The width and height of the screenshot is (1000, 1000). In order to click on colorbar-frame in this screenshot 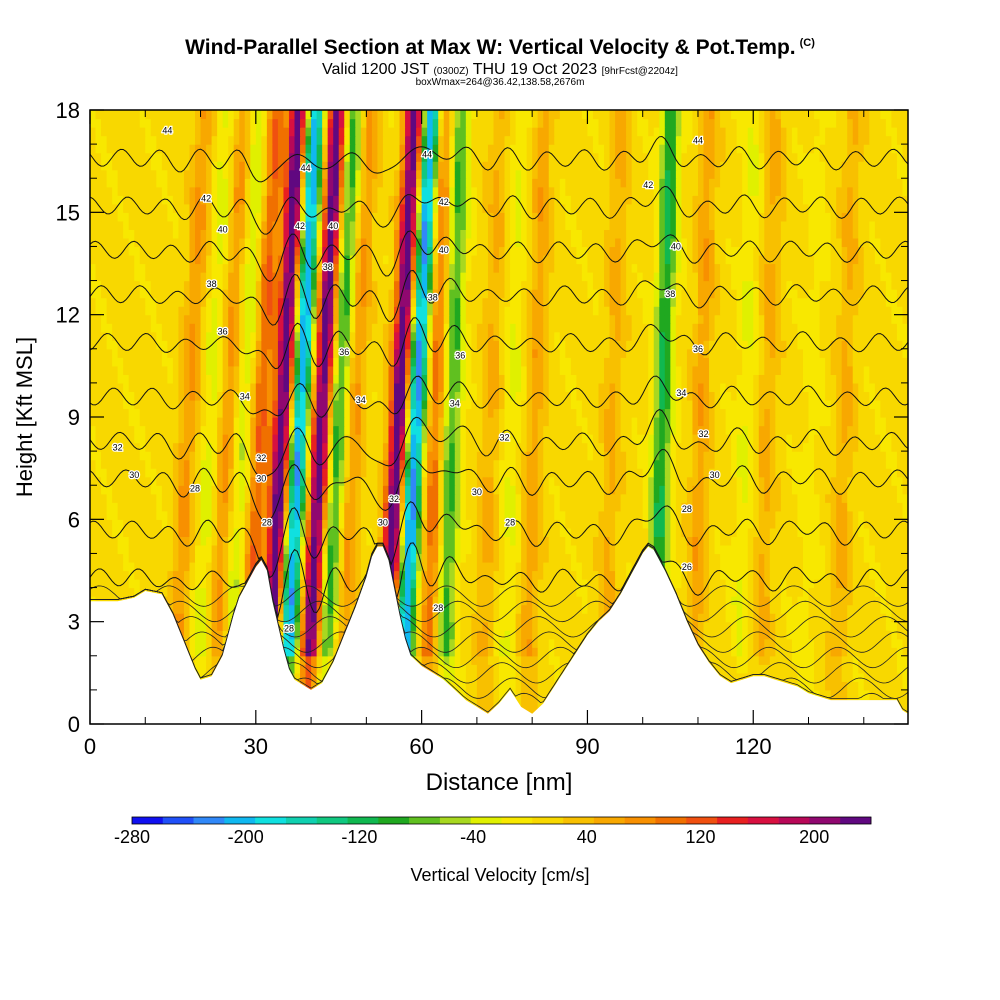, I will do `click(501, 820)`.